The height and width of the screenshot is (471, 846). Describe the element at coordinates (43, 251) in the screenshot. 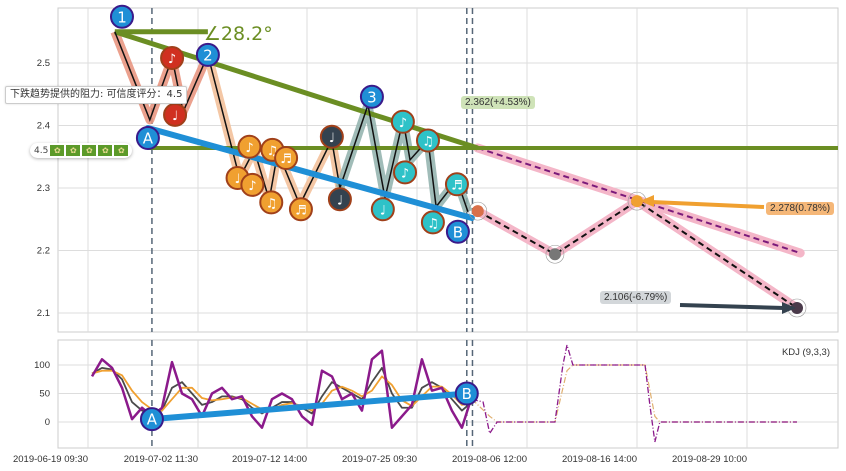

I see `y-tick-label: 2.2` at that location.